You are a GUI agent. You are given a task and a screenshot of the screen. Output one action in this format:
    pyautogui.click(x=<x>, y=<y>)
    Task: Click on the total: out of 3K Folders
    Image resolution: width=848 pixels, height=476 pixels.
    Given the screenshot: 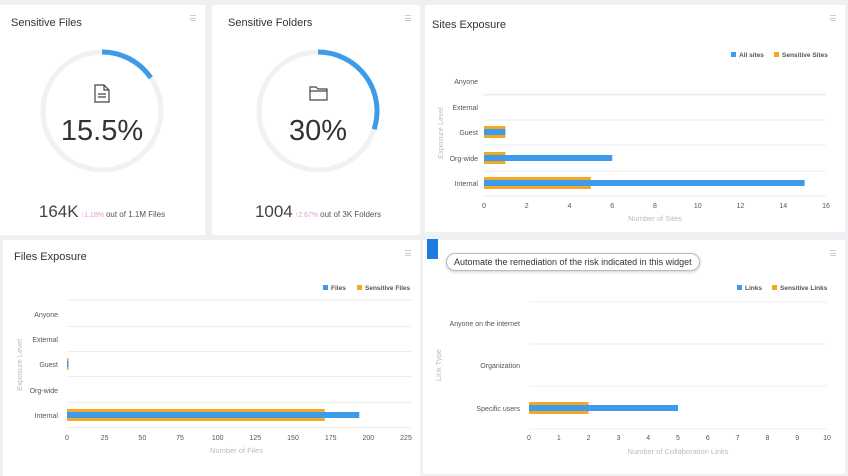 What is the action you would take?
    pyautogui.click(x=351, y=214)
    